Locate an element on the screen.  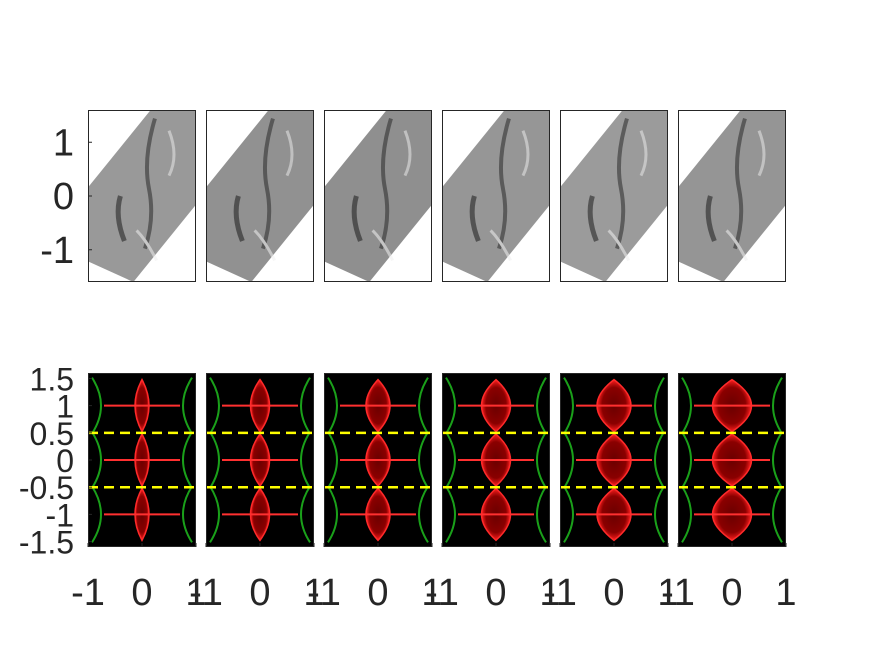
bottom-y-tick-label: 1 is located at coordinates (65, 407).